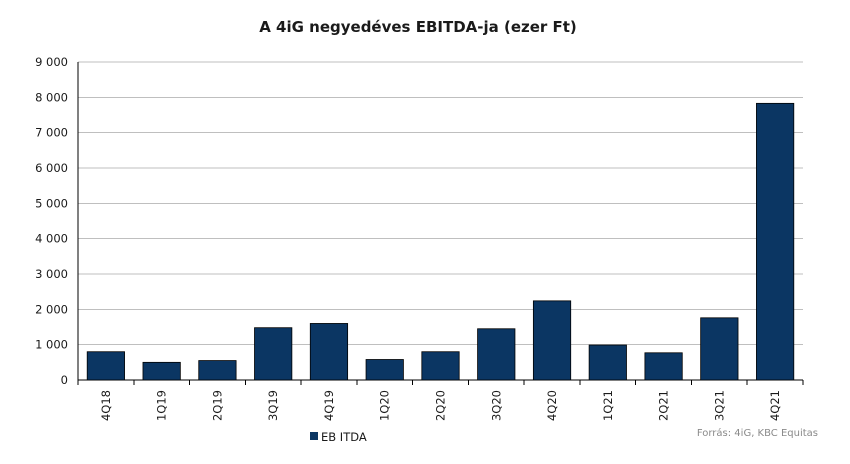  I want to click on y-tick-label: 1 000, so click(51, 345).